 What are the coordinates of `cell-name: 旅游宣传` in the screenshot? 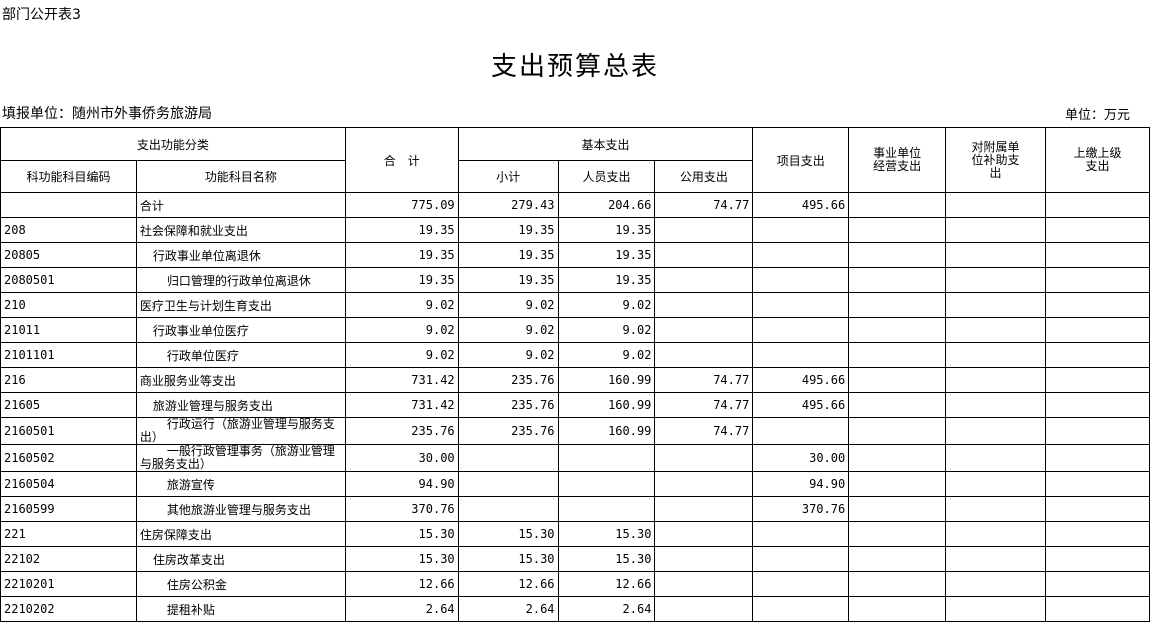 It's located at (240, 484).